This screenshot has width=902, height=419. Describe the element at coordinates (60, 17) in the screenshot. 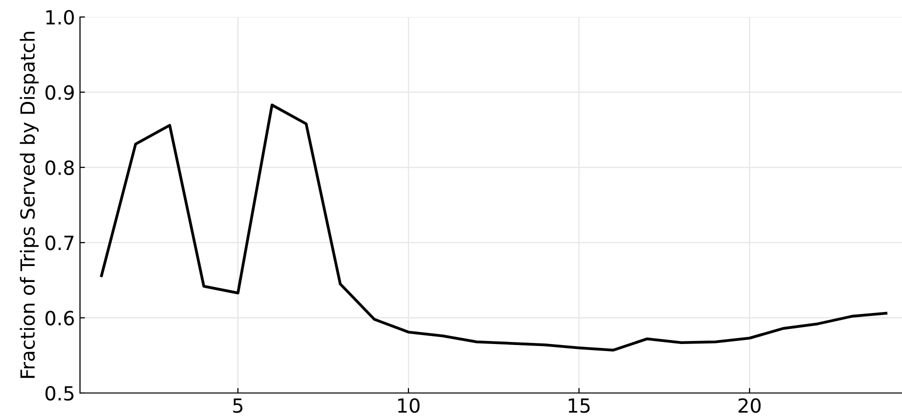

I see `y-tick-label: 1.0` at that location.